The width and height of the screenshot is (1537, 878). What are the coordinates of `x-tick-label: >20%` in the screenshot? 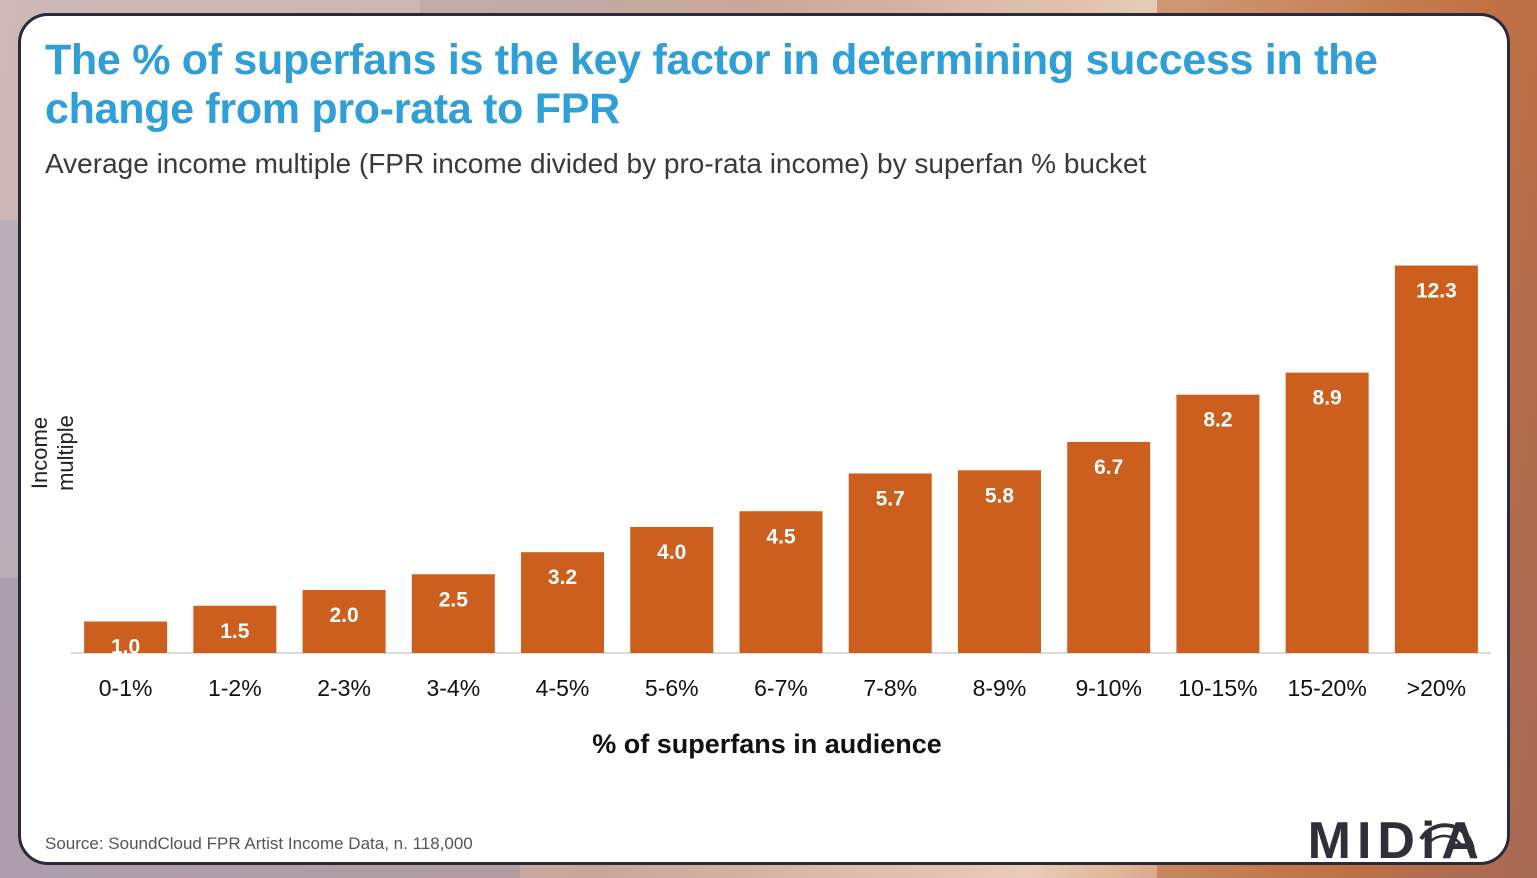 It's located at (1436, 688).